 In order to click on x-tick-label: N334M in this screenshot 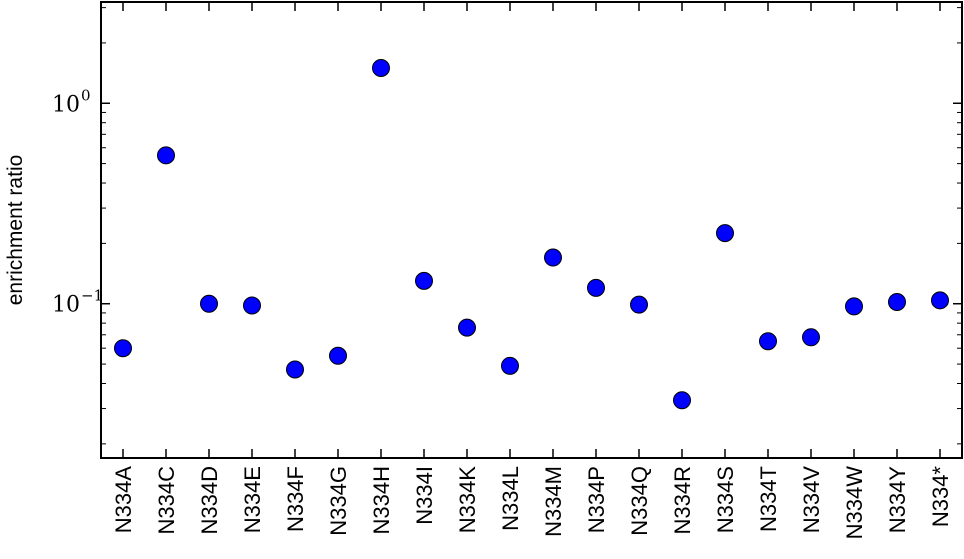, I will do `click(553, 501)`.